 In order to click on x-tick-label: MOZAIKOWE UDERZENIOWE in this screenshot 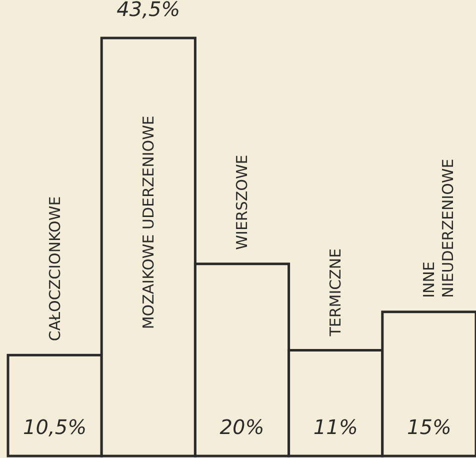, I will do `click(148, 223)`.